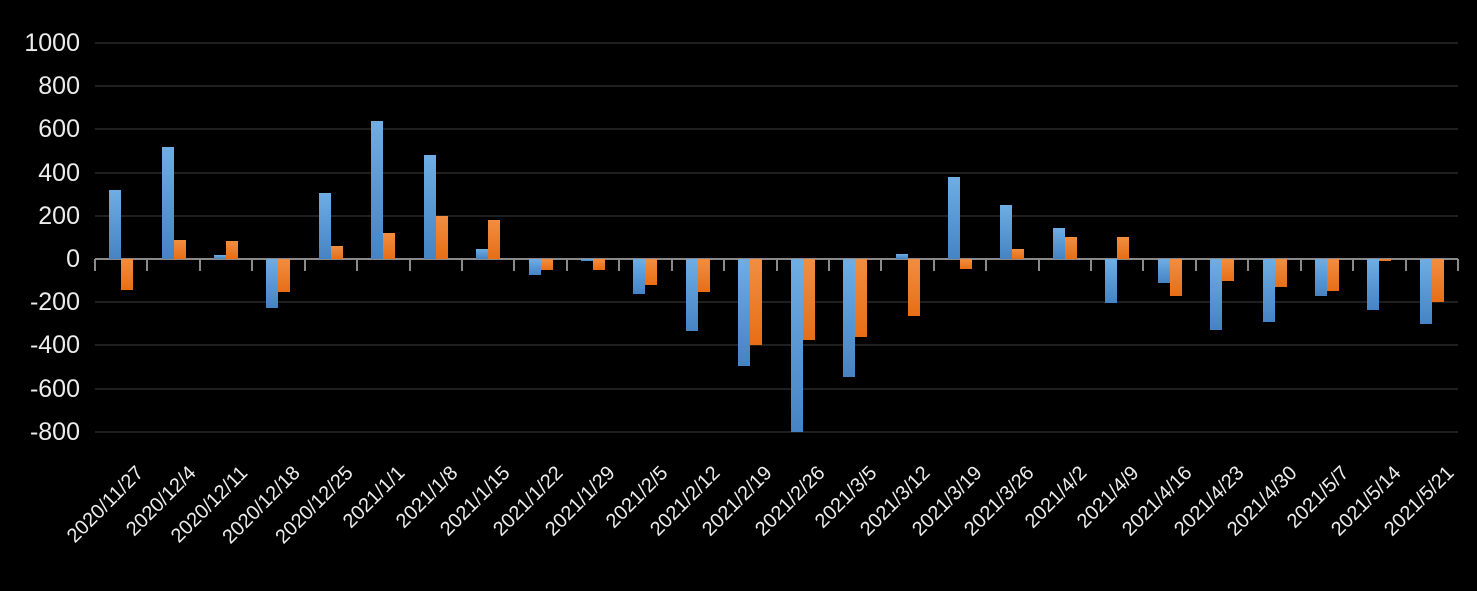  What do you see at coordinates (1175, 277) in the screenshot?
I see `bar-orange-2021/4/16` at bounding box center [1175, 277].